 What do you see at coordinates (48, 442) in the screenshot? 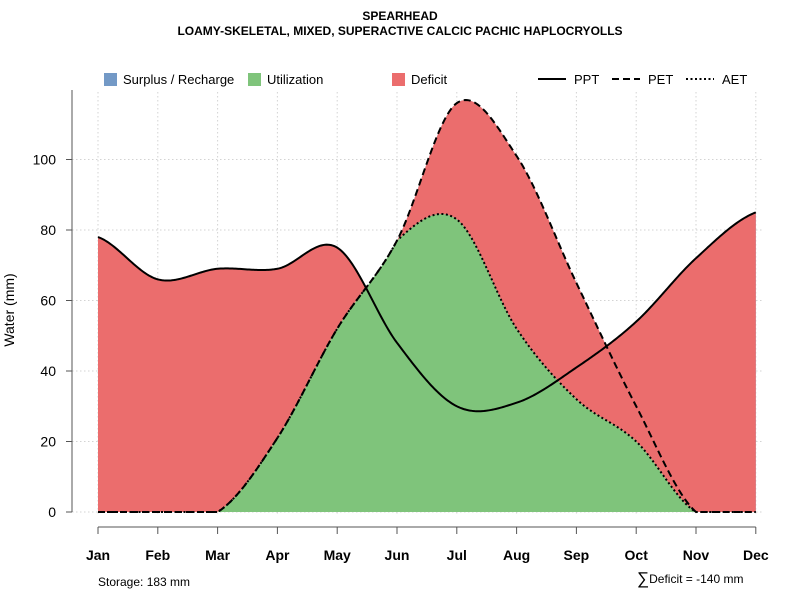
I see `y-tick-label: 20` at bounding box center [48, 442].